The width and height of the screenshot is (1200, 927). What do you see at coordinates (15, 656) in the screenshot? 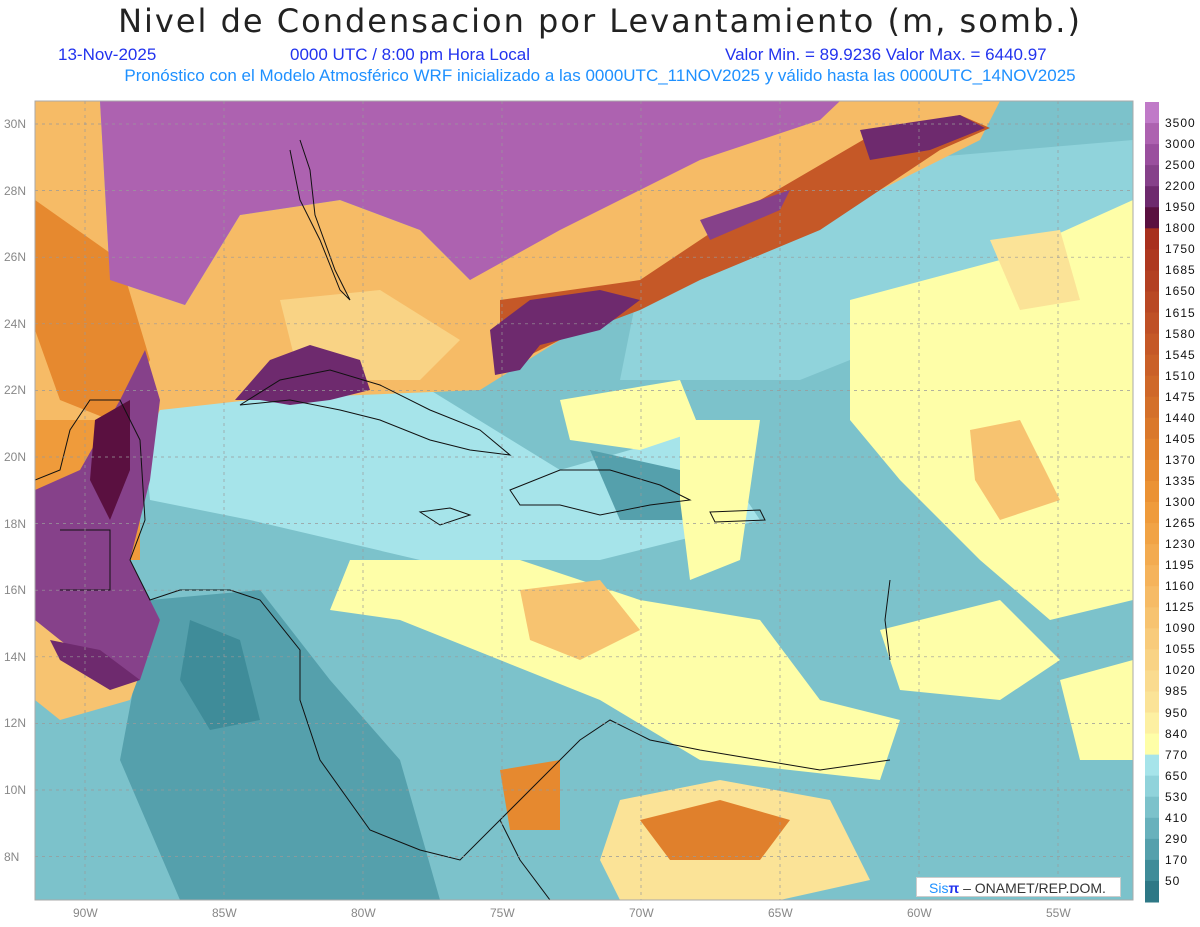
I see `lat-tick-label: 14N` at bounding box center [15, 656].